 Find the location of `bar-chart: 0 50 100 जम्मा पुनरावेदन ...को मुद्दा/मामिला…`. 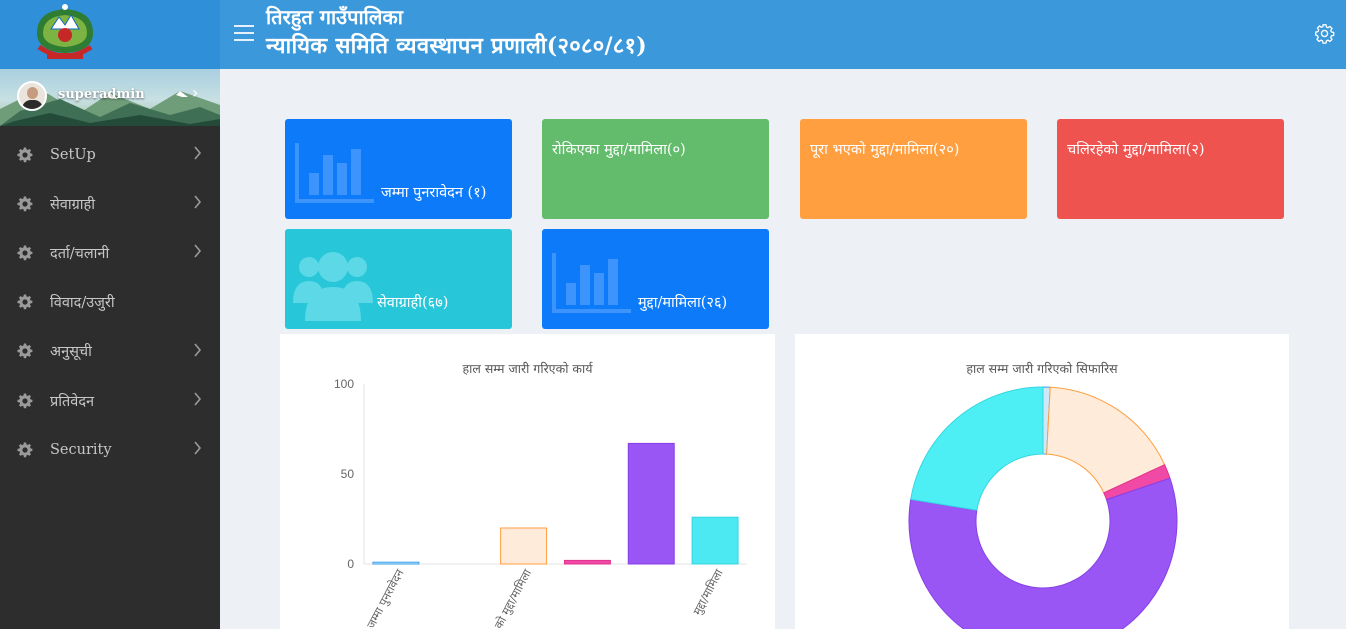

bar-chart: 0 50 100 जम्मा पुनरावेदन ...को मुद्दा/मामिला… is located at coordinates (540, 503).